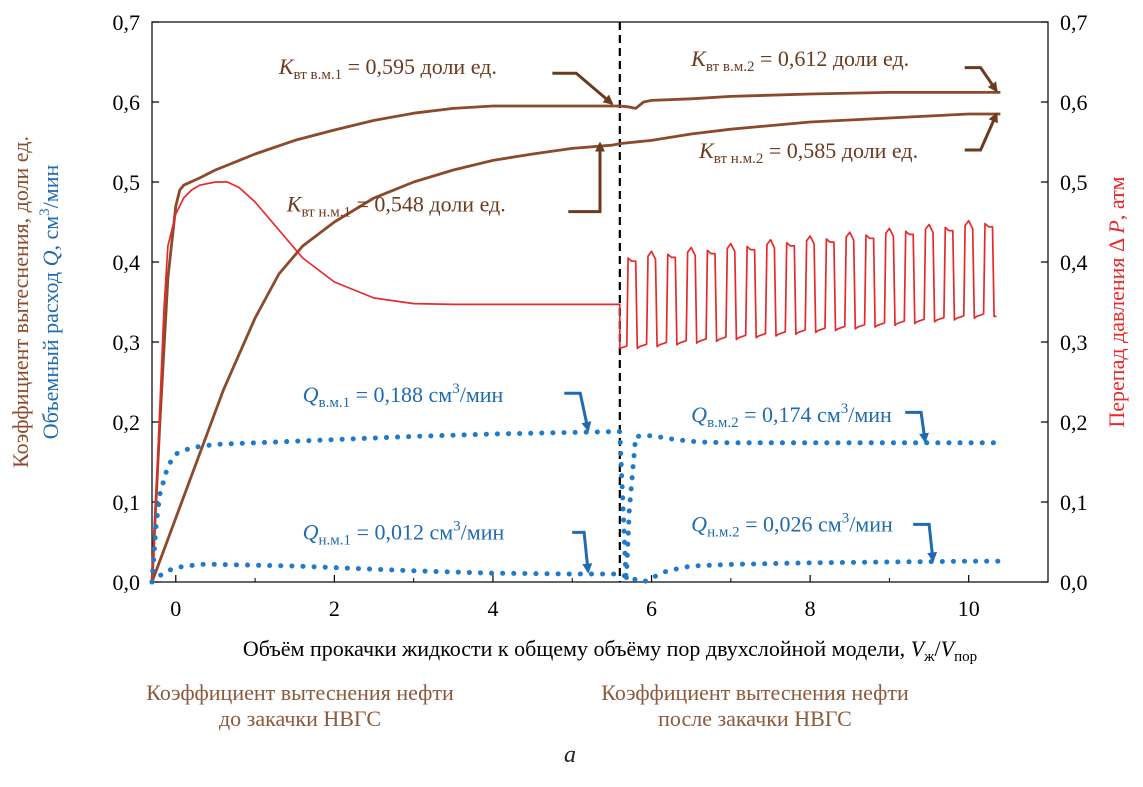 This screenshot has height=787, width=1143. What do you see at coordinates (335, 403) in the screenshot?
I see `annotation-subscript: в.м.1` at bounding box center [335, 403].